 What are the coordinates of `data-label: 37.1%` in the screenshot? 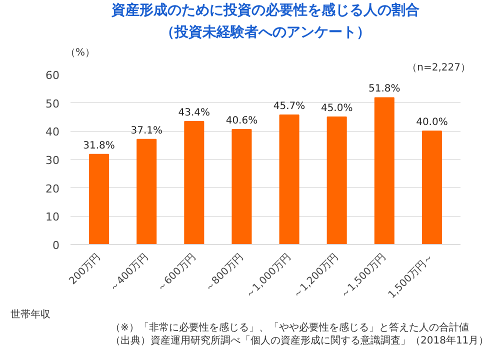 It's located at (146, 130).